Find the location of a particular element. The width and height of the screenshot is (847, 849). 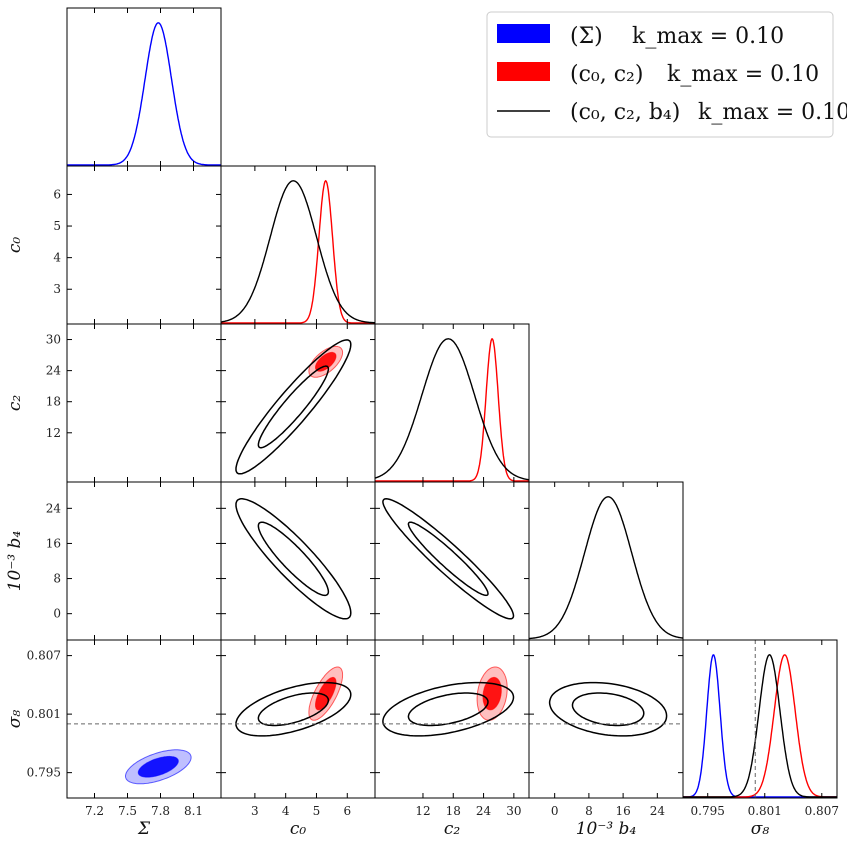

x-axis-label: c₀ is located at coordinates (298, 829).